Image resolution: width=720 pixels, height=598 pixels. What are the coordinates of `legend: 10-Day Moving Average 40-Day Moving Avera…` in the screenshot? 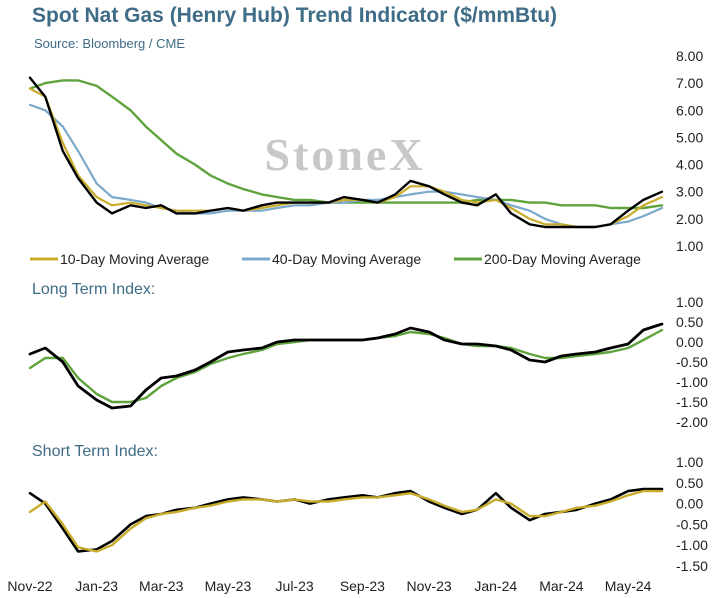 It's located at (335, 259).